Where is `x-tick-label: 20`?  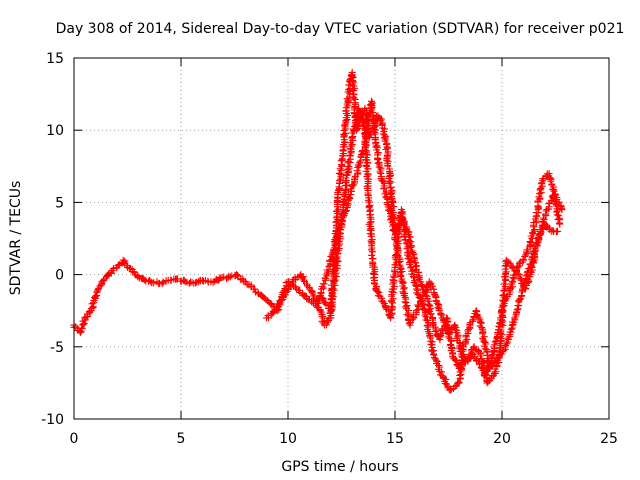 x-tick-label: 20 is located at coordinates (502, 439).